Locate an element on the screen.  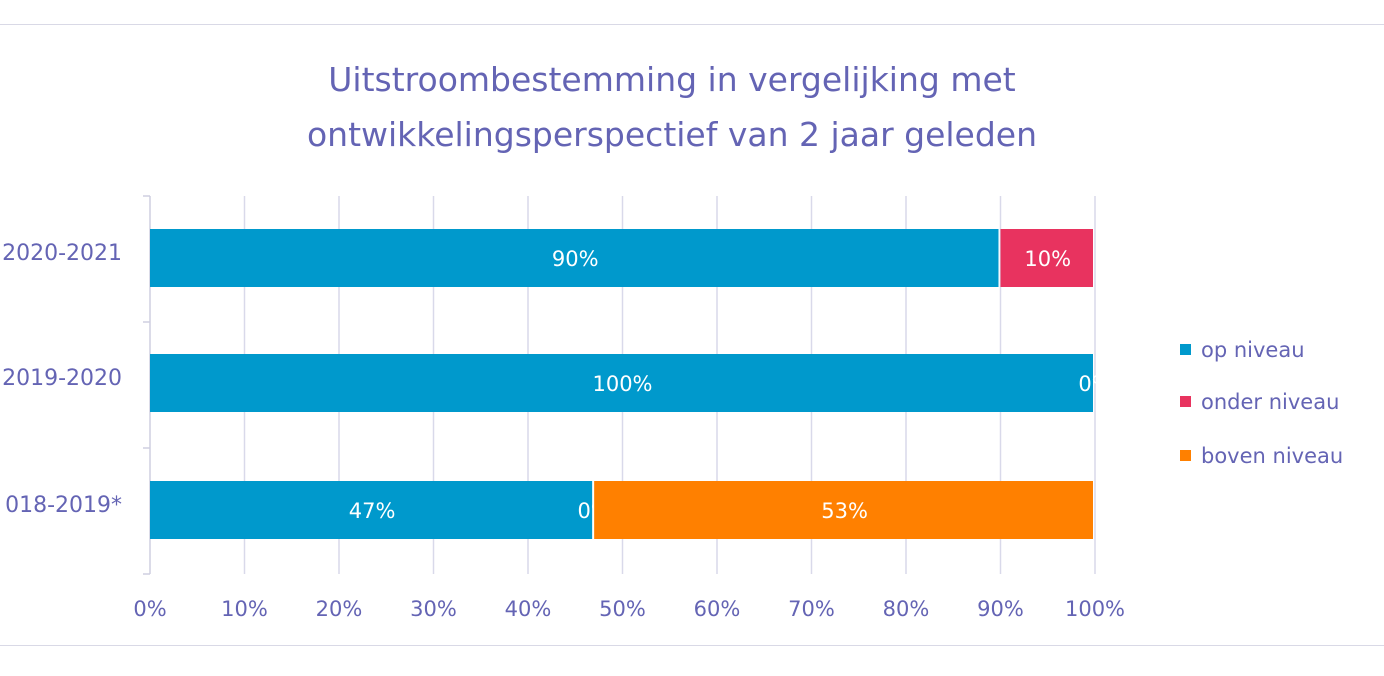
x-tick-label: 30% is located at coordinates (433, 609).